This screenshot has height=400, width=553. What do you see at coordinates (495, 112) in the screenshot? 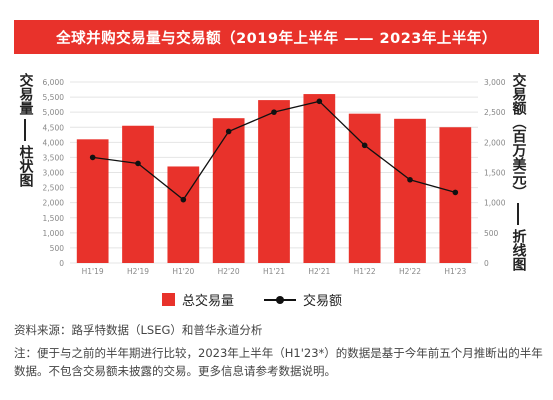
I see `y-right-tick-label: 2,500` at bounding box center [495, 112].